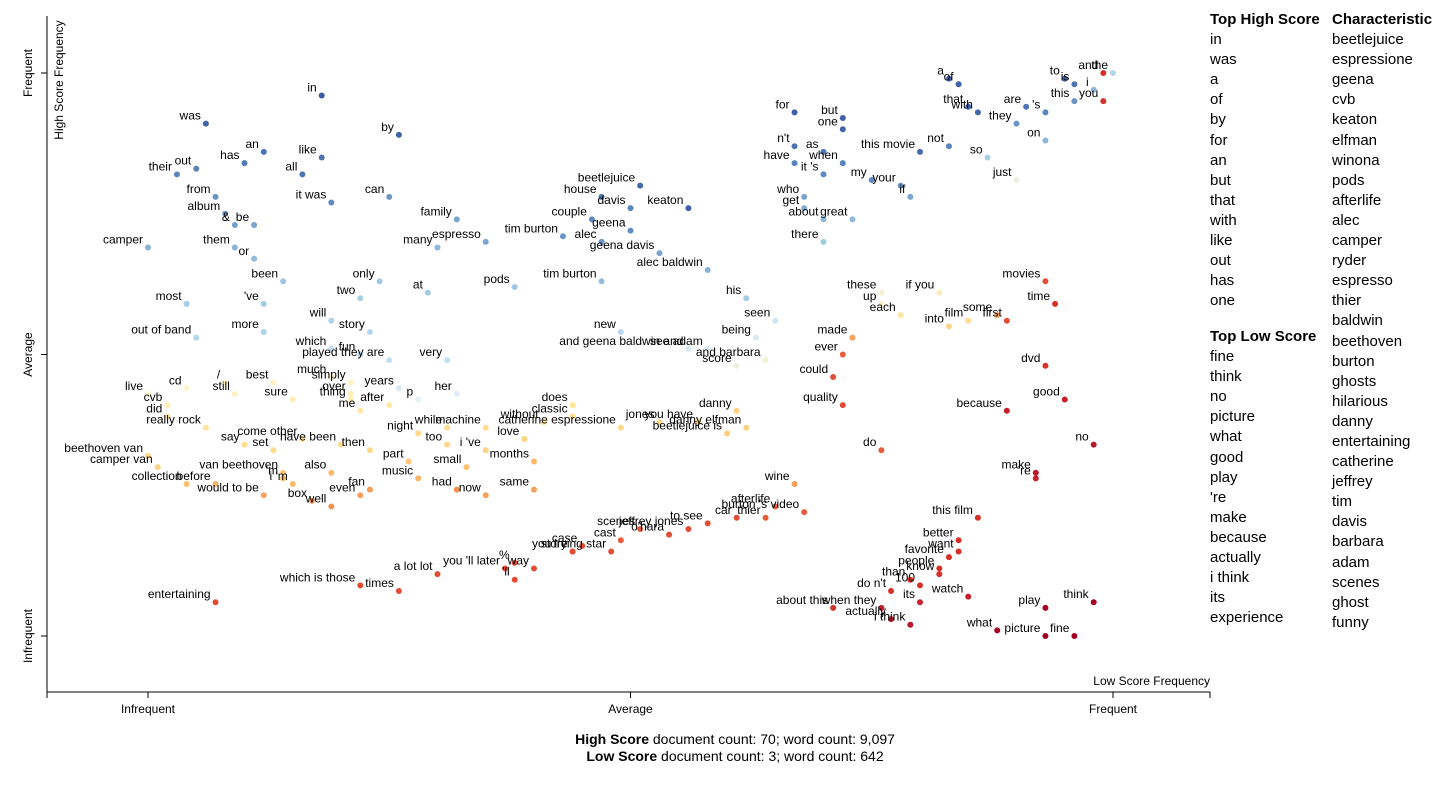  Describe the element at coordinates (920, 285) in the screenshot. I see `point-label: if you` at that location.